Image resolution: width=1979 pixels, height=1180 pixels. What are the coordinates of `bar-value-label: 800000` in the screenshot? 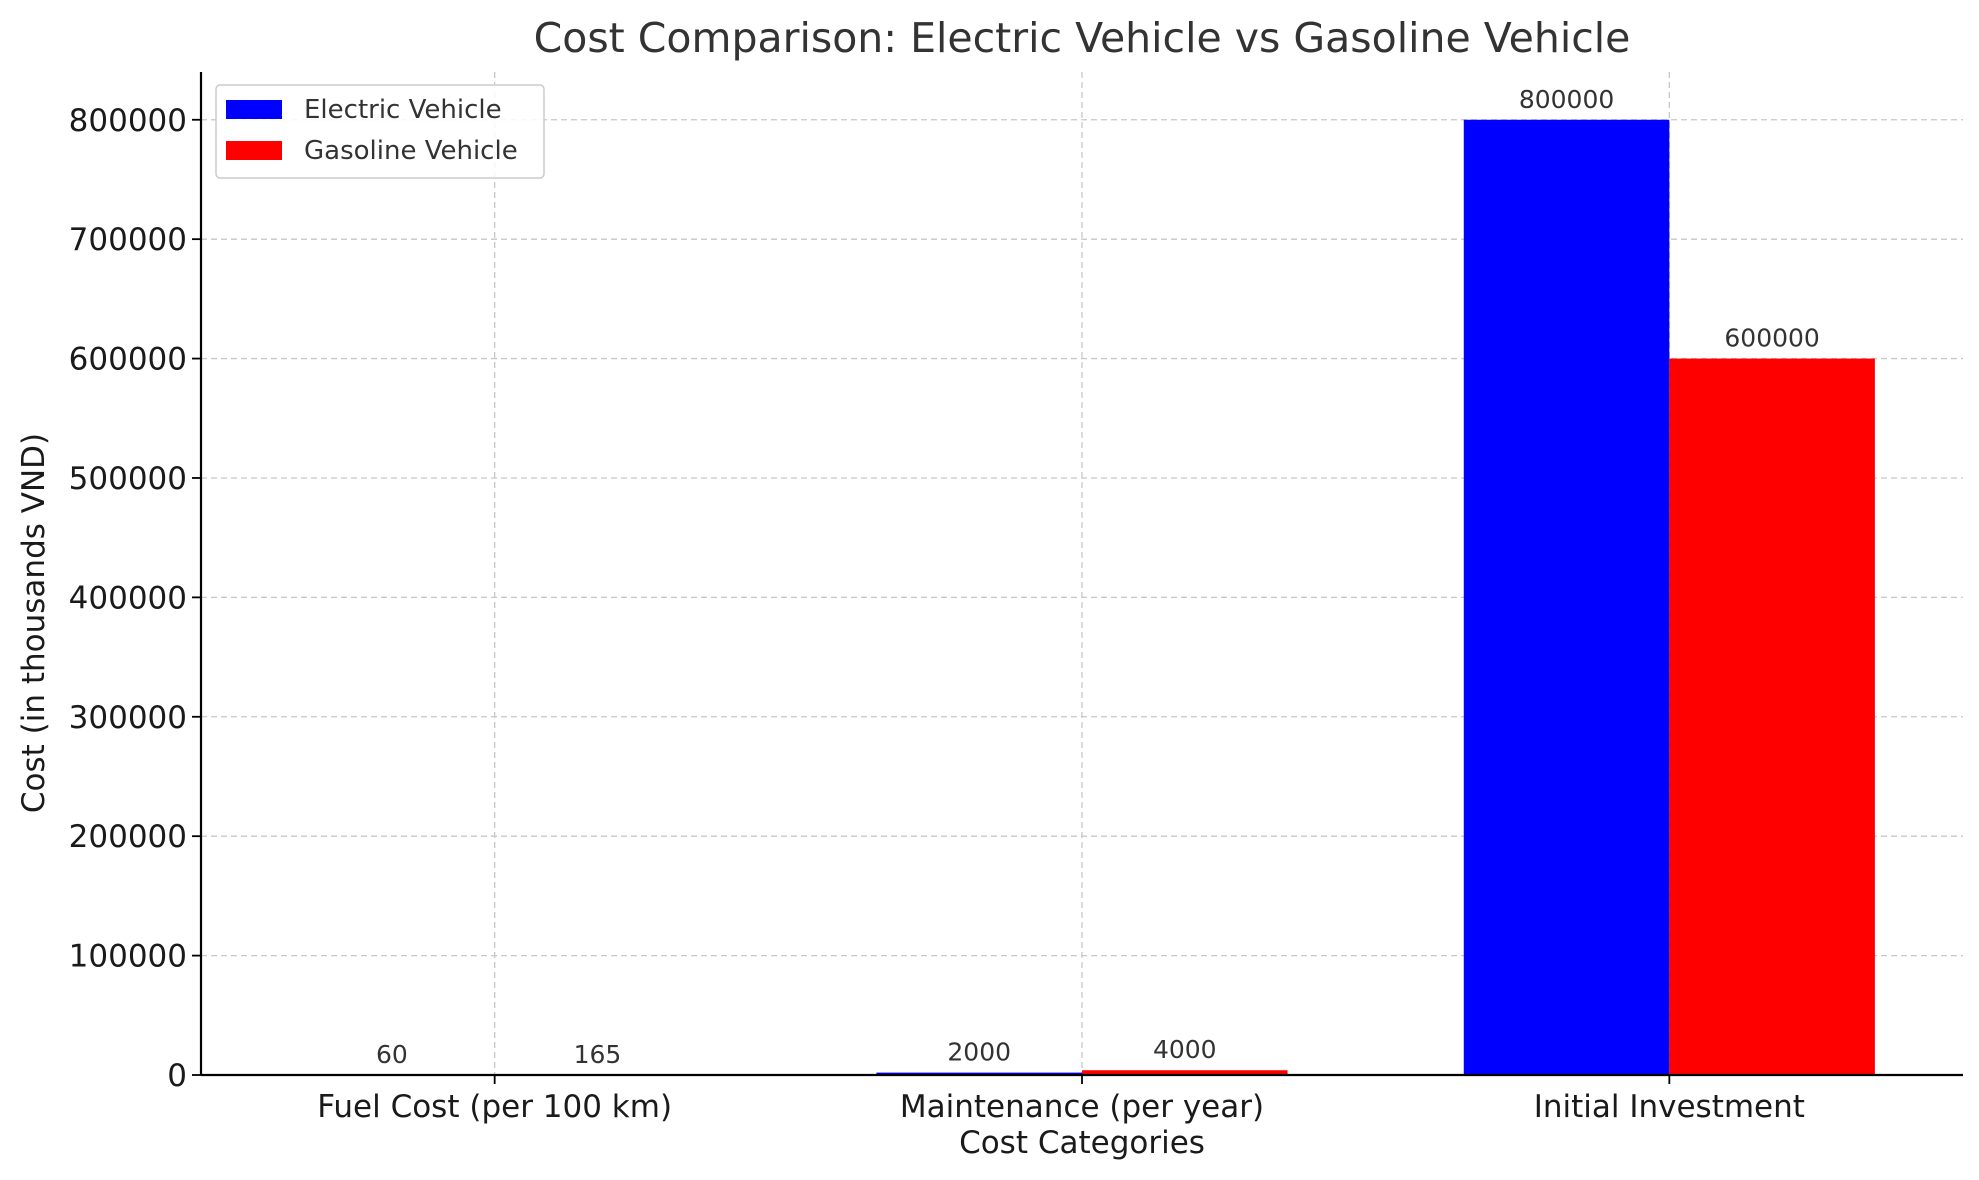 It's located at (1566, 99).